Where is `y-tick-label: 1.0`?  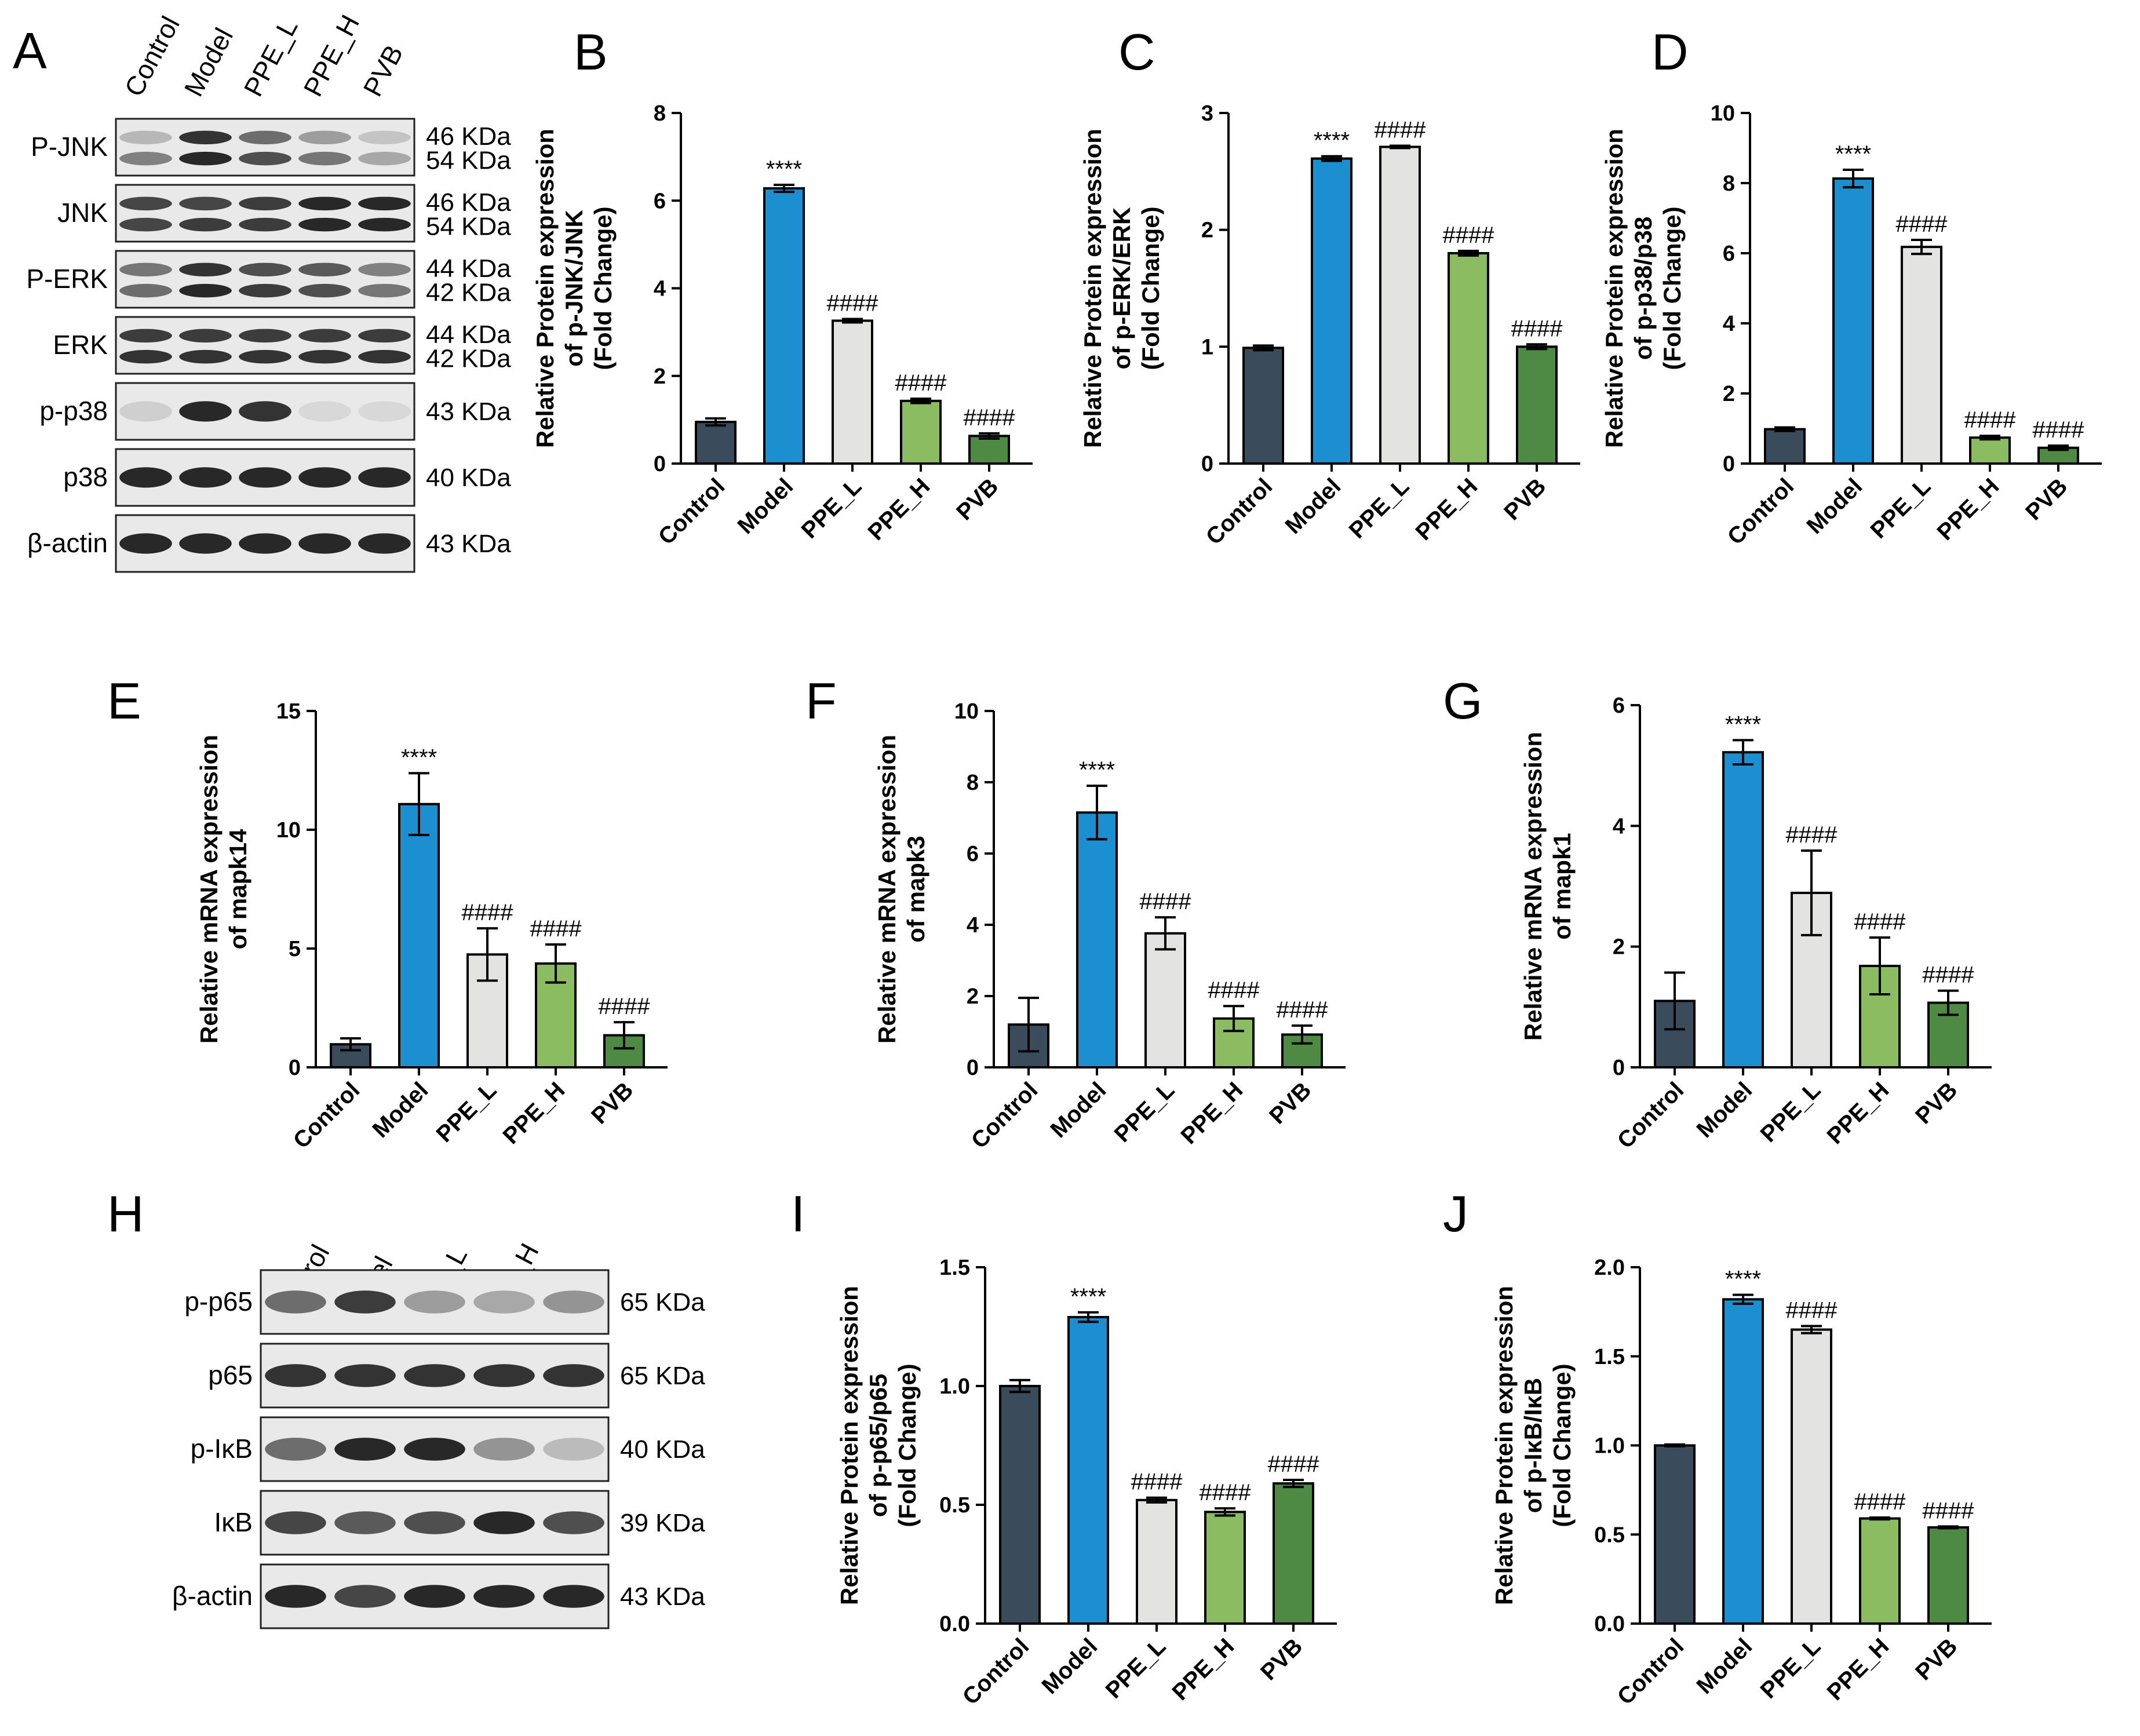
y-tick-label: 1.0 is located at coordinates (1609, 1446).